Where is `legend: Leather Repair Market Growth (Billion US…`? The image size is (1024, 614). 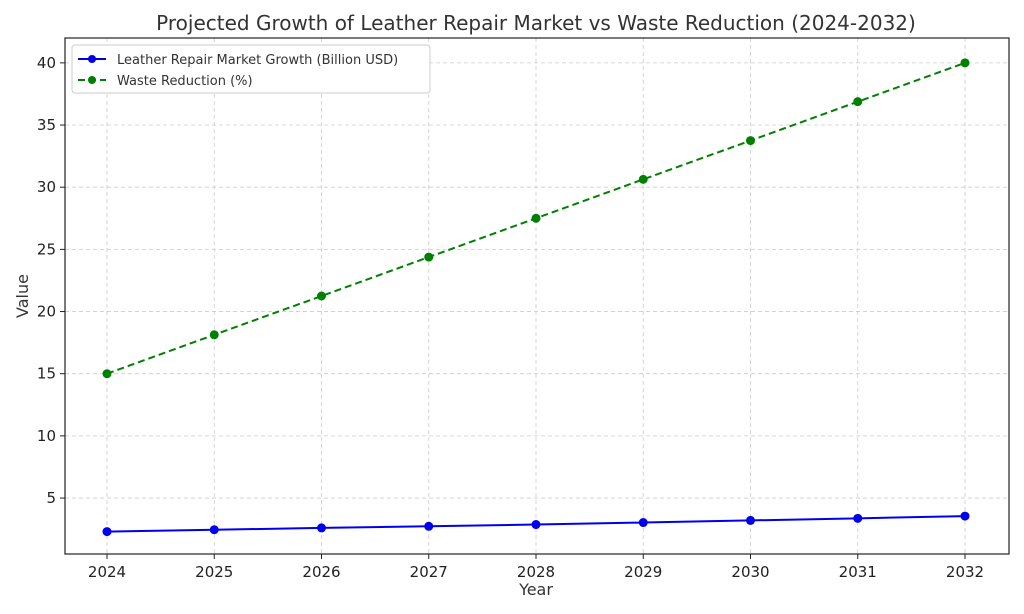
legend: Leather Repair Market Growth (Billion US… is located at coordinates (251, 69).